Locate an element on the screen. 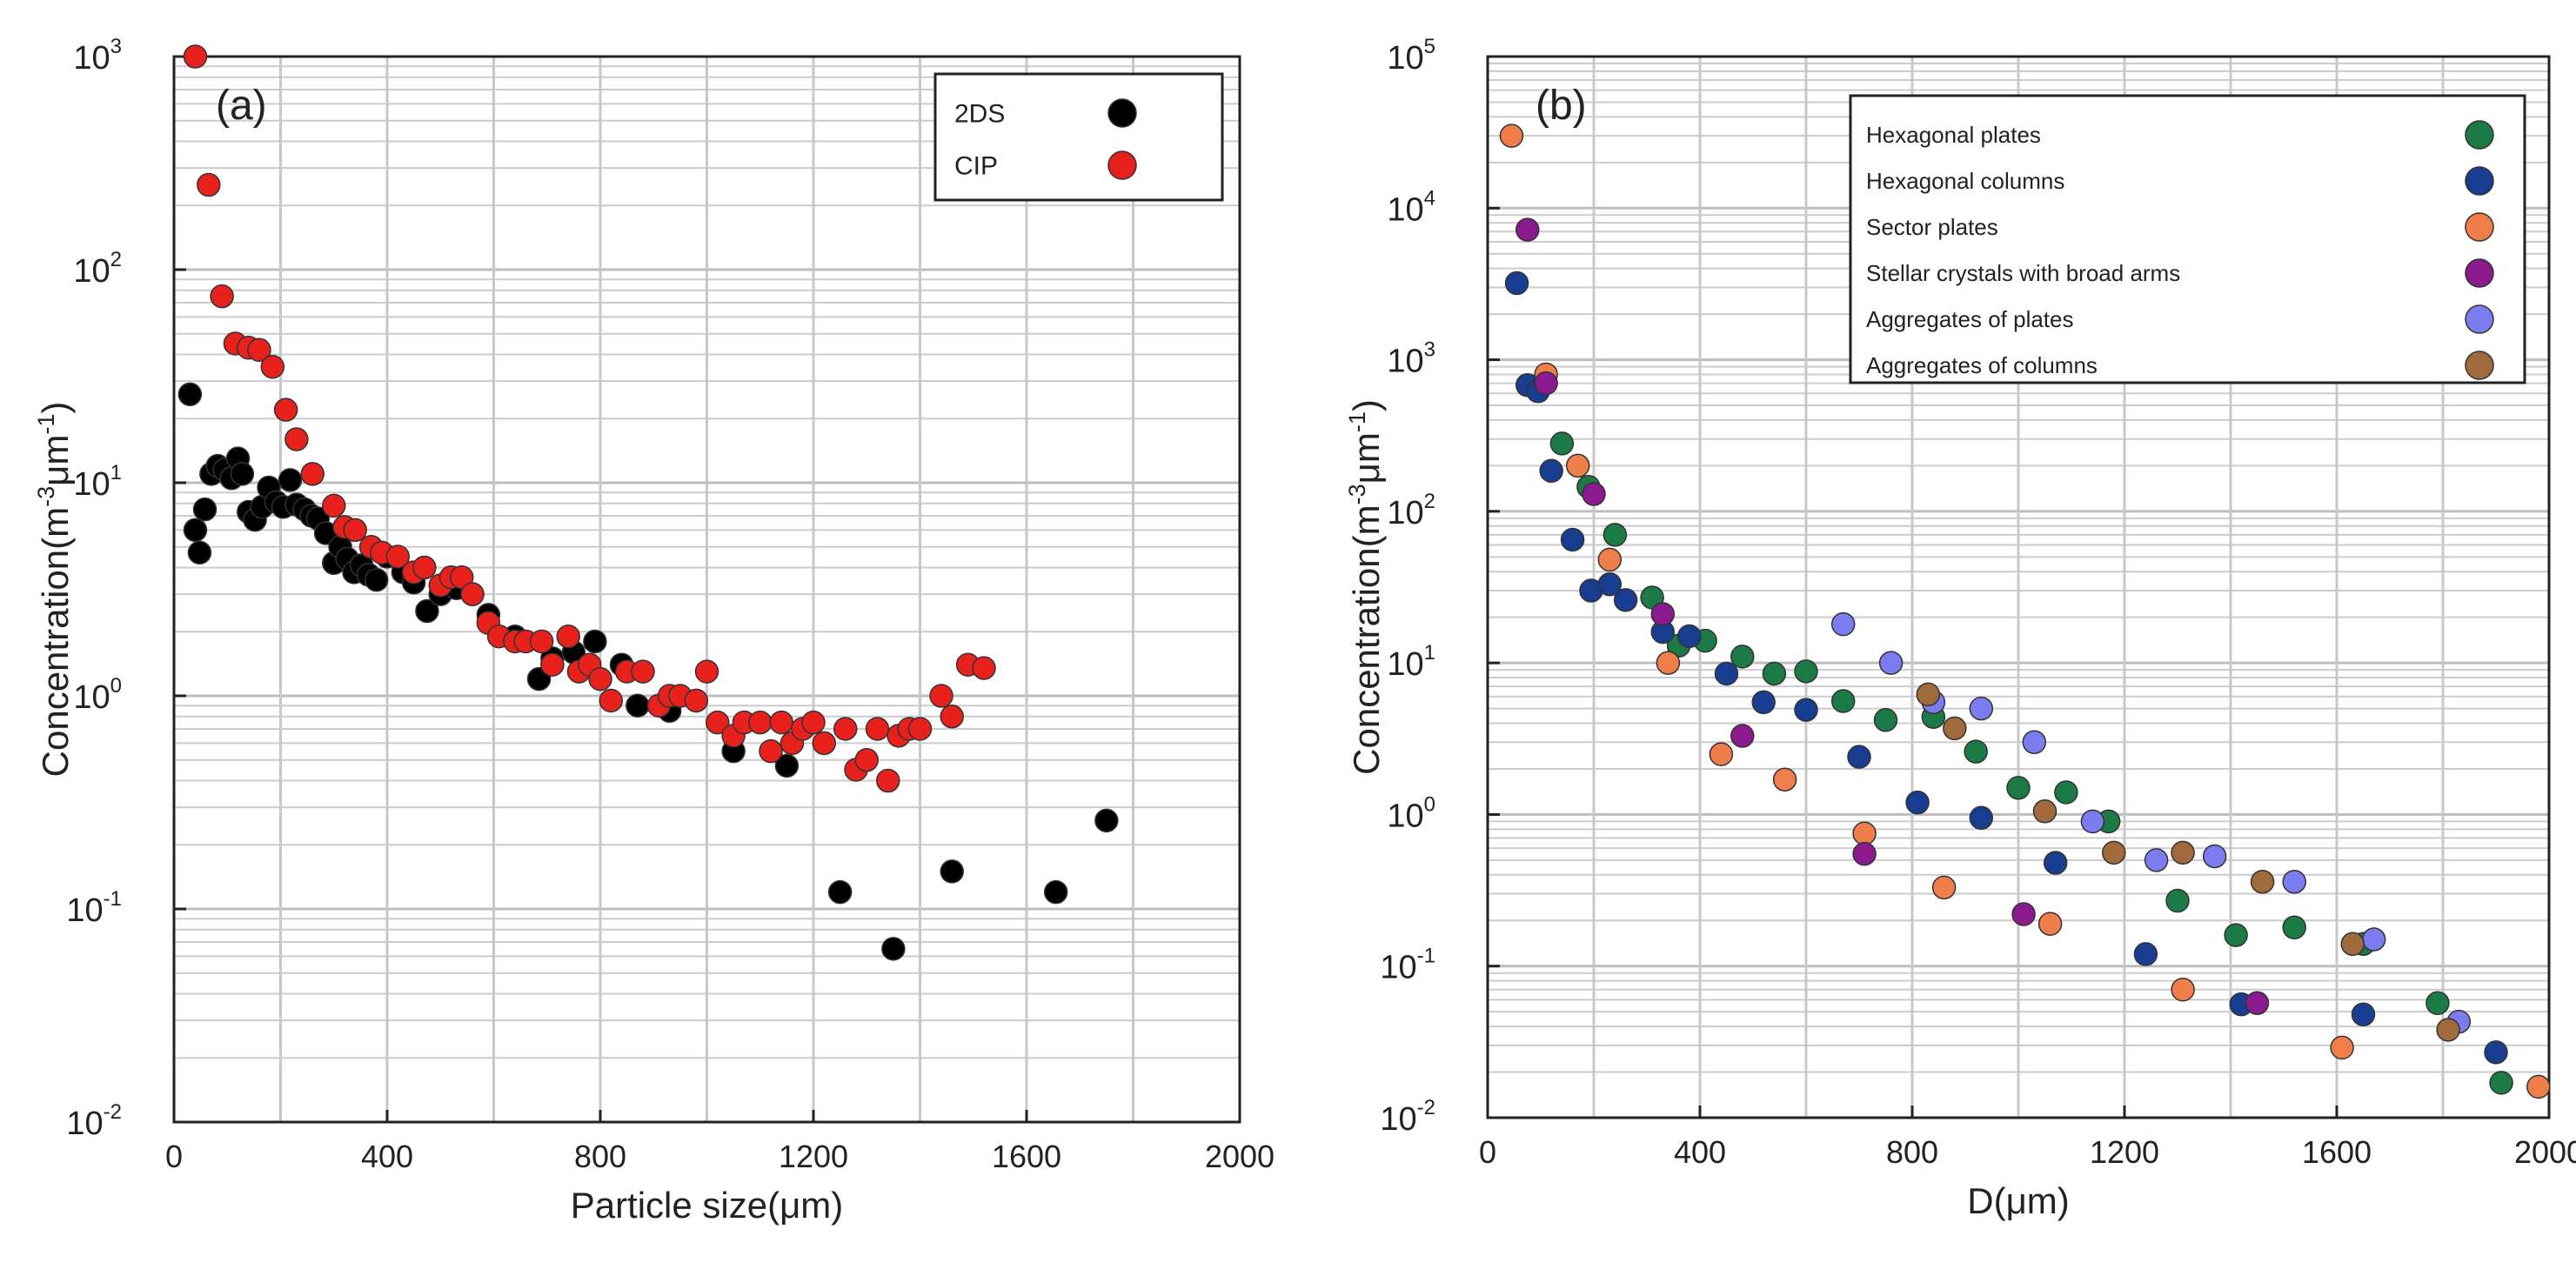  series-aggregates-of-plates is located at coordinates (2151, 822).